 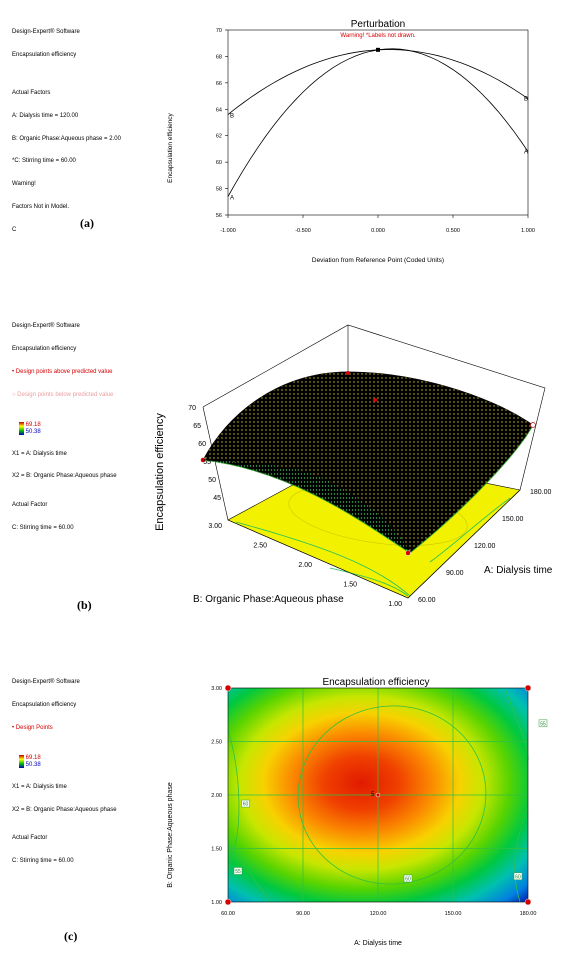 What do you see at coordinates (378, 231) in the screenshot?
I see `x-tick-label: 0.000` at bounding box center [378, 231].